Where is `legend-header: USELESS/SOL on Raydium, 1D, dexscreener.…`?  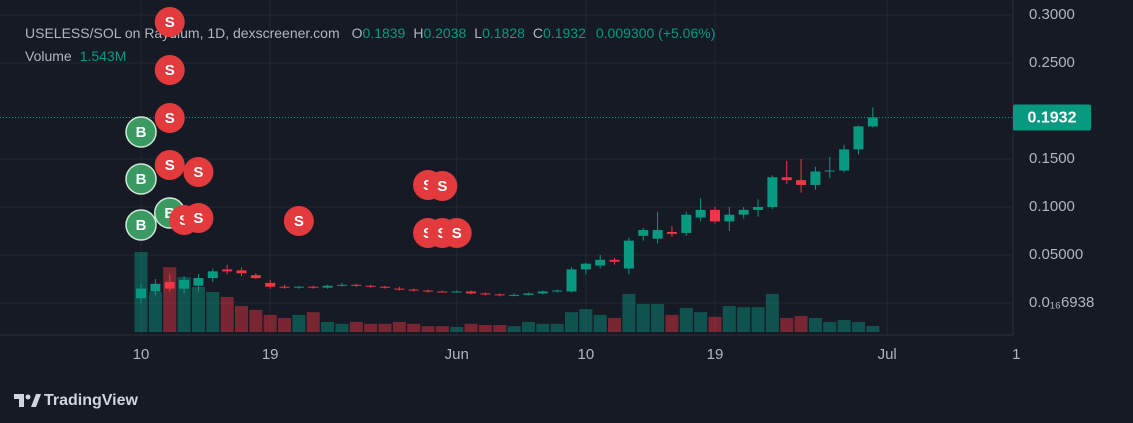 legend-header: USELESS/SOL on Raydium, 1D, dexscreener.… is located at coordinates (370, 33).